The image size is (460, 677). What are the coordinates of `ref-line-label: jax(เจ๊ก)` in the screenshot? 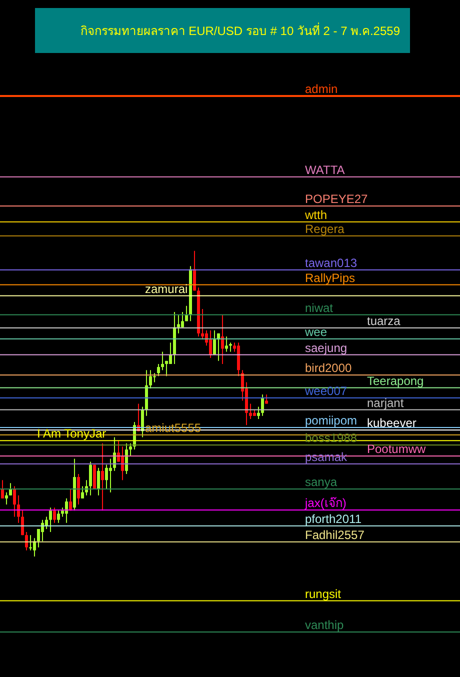 It's located at (325, 503).